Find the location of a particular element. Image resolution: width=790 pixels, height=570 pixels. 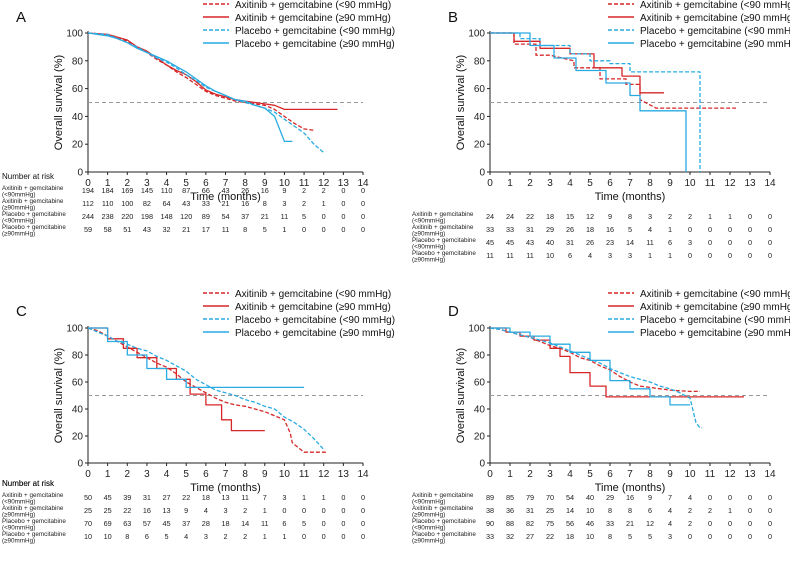

risk-value: 238 is located at coordinates (108, 216).